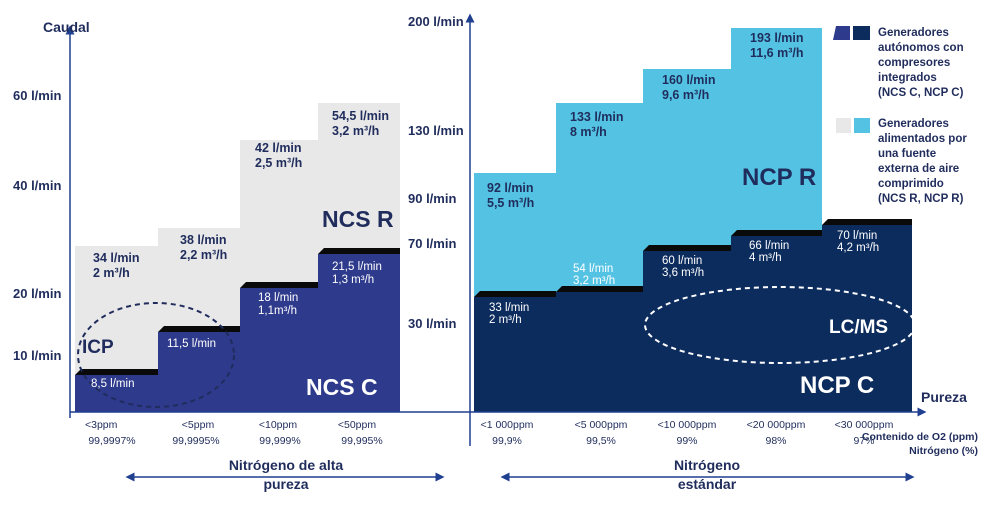 This screenshot has height=511, width=1000. I want to click on y-tick-label: 200 l/min, so click(436, 21).